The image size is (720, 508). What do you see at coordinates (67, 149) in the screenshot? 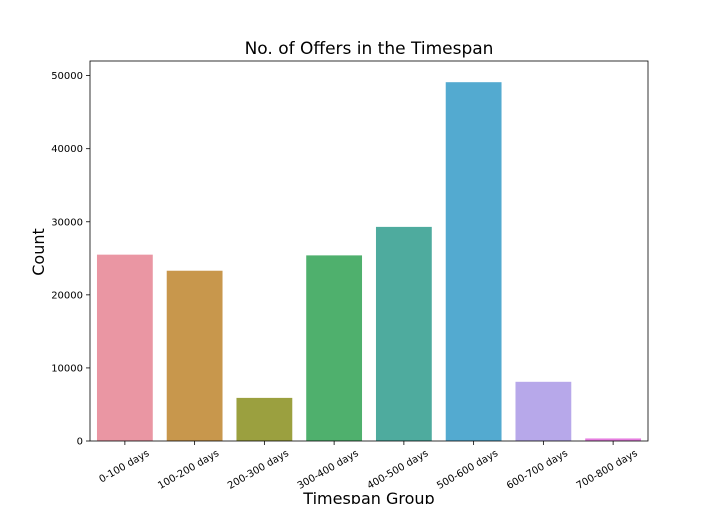
I see `y-tick-label: 40000` at bounding box center [67, 149].